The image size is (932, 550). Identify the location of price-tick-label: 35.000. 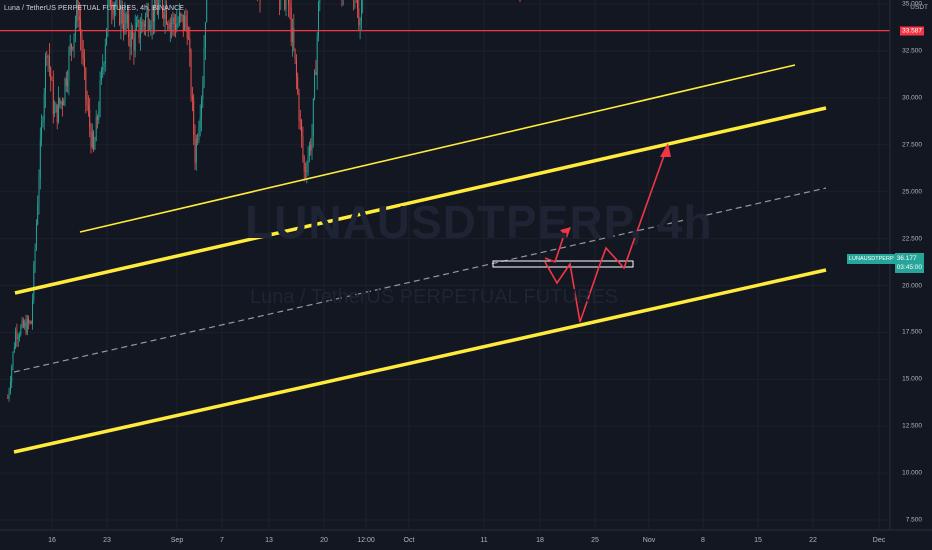
(912, 4).